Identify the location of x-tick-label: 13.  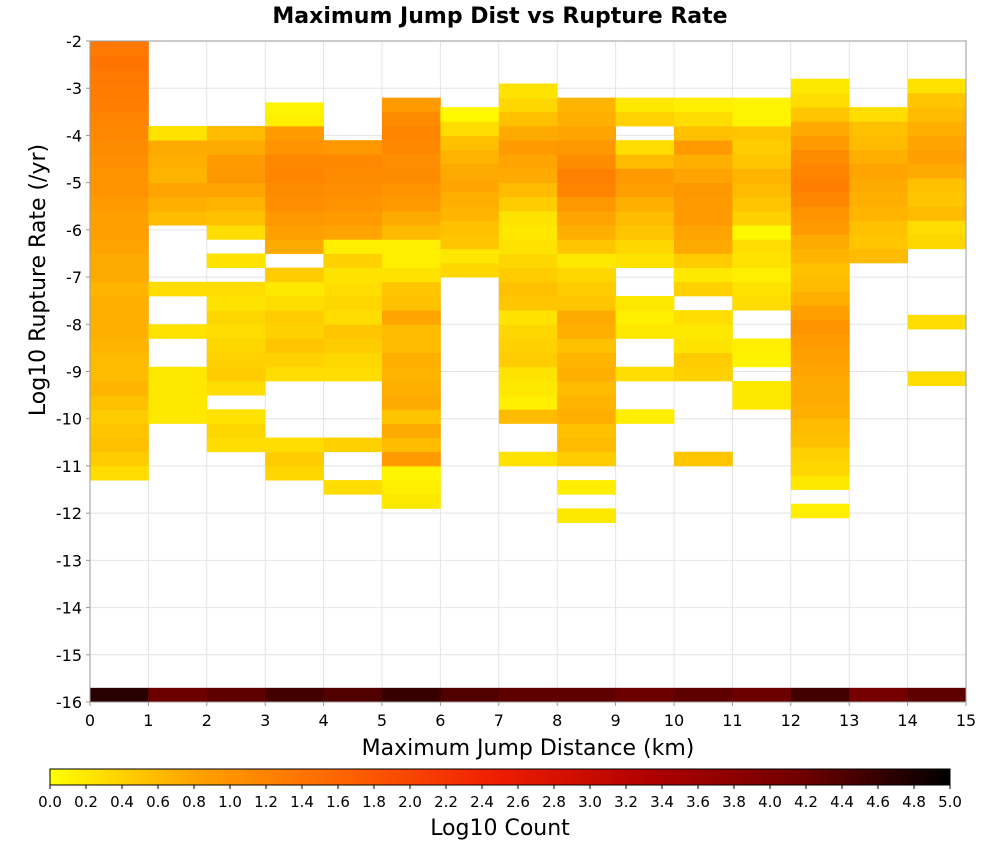
(849, 720).